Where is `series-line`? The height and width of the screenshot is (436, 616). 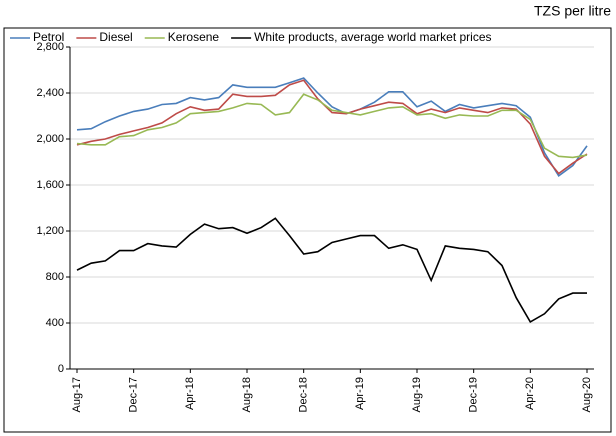
series-line is located at coordinates (332, 126).